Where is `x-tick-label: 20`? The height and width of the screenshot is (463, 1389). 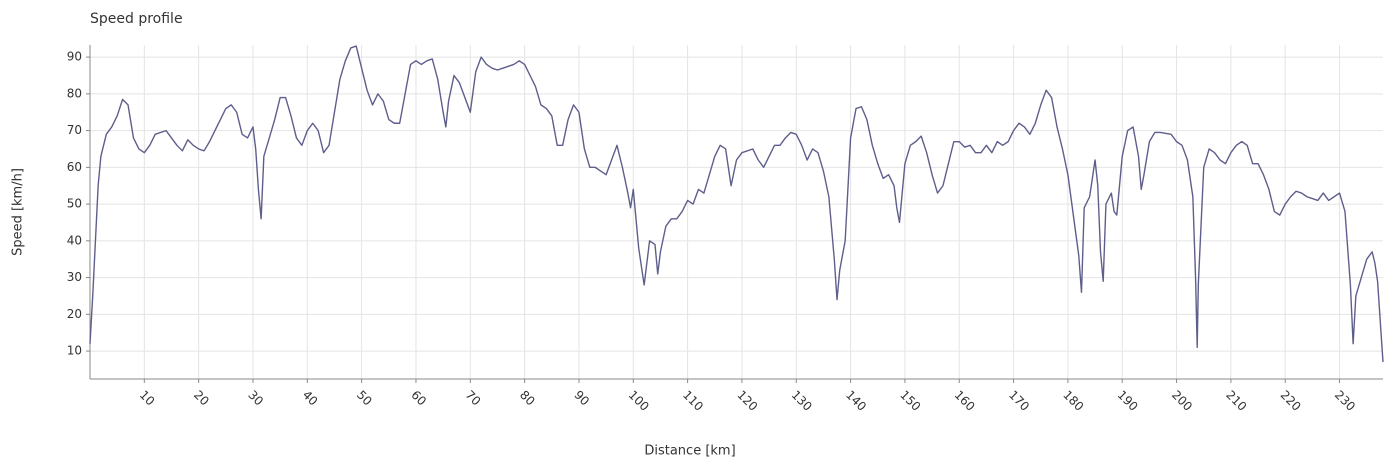 x-tick-label: 20 is located at coordinates (201, 398).